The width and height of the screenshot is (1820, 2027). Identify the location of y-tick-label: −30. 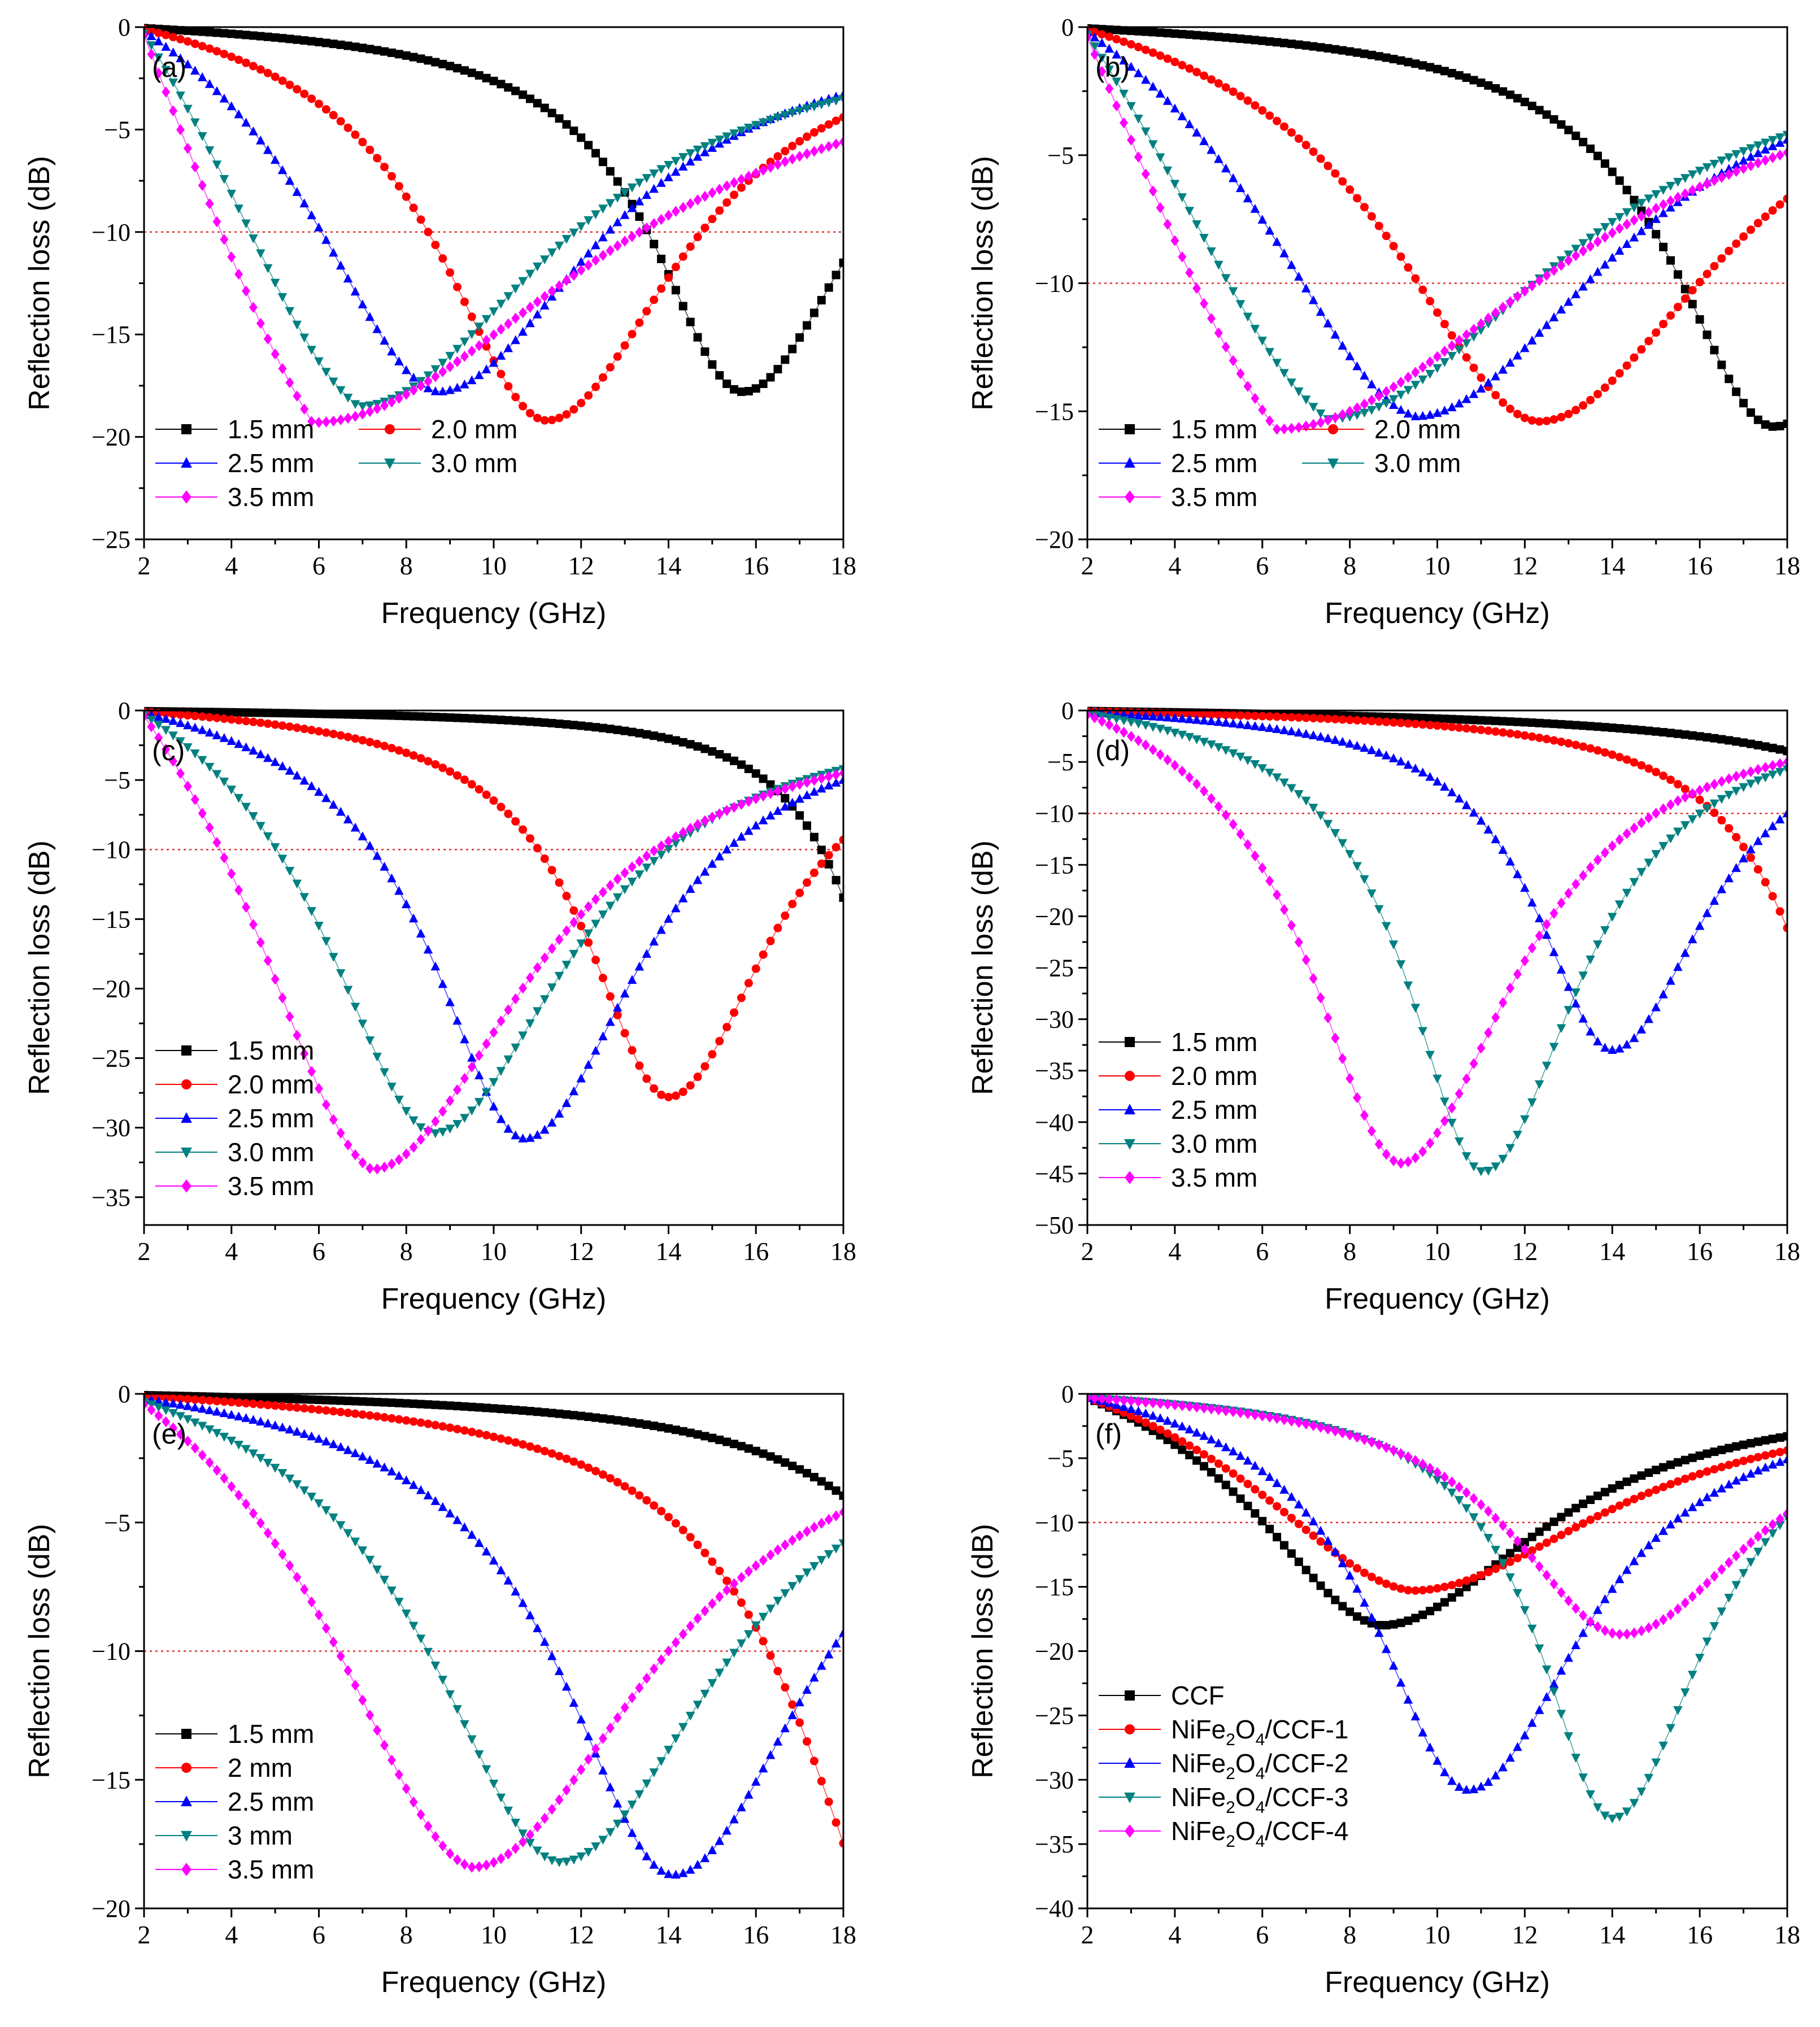
(1054, 1020).